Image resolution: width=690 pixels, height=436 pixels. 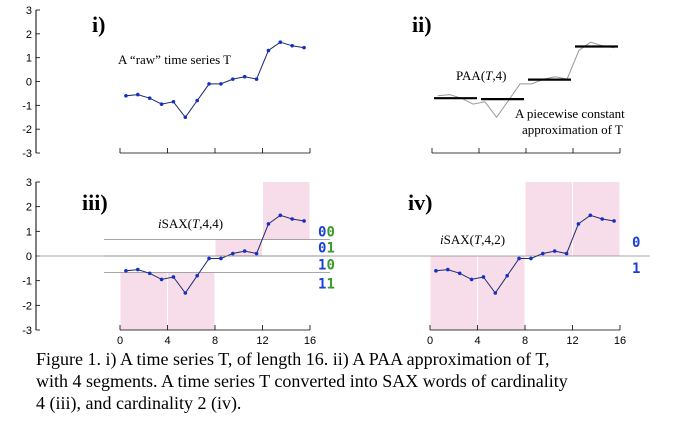 I want to click on panel-iv-x-tick-label: 4, so click(x=477, y=341).